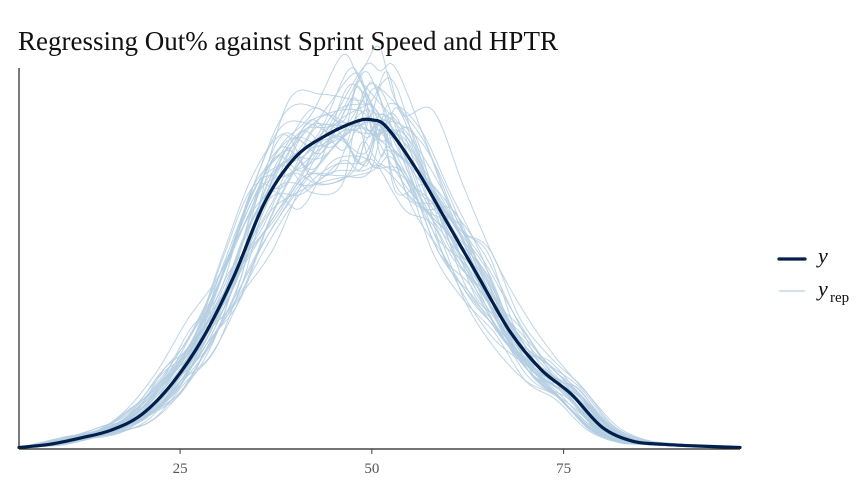  Describe the element at coordinates (822, 288) in the screenshot. I see `legend-label-yrep: y` at that location.